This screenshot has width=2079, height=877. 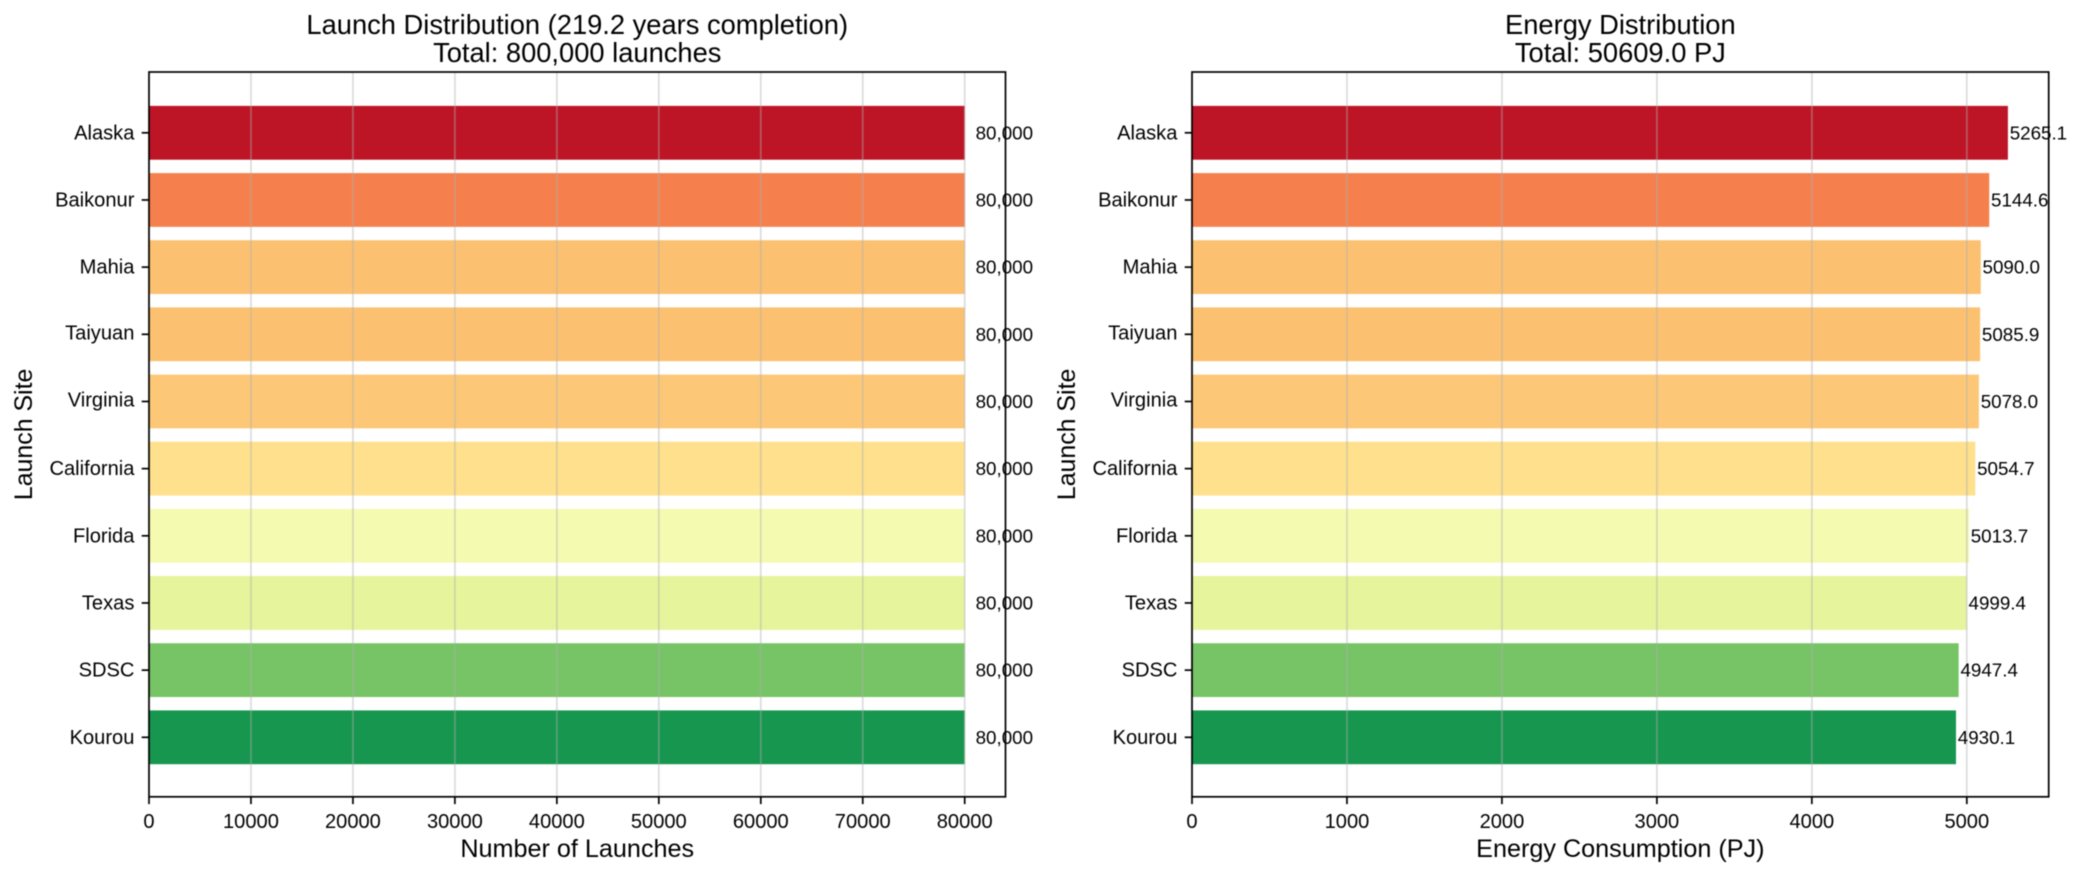 What do you see at coordinates (2009, 401) in the screenshot?
I see `svg-text: 5078.0` at bounding box center [2009, 401].